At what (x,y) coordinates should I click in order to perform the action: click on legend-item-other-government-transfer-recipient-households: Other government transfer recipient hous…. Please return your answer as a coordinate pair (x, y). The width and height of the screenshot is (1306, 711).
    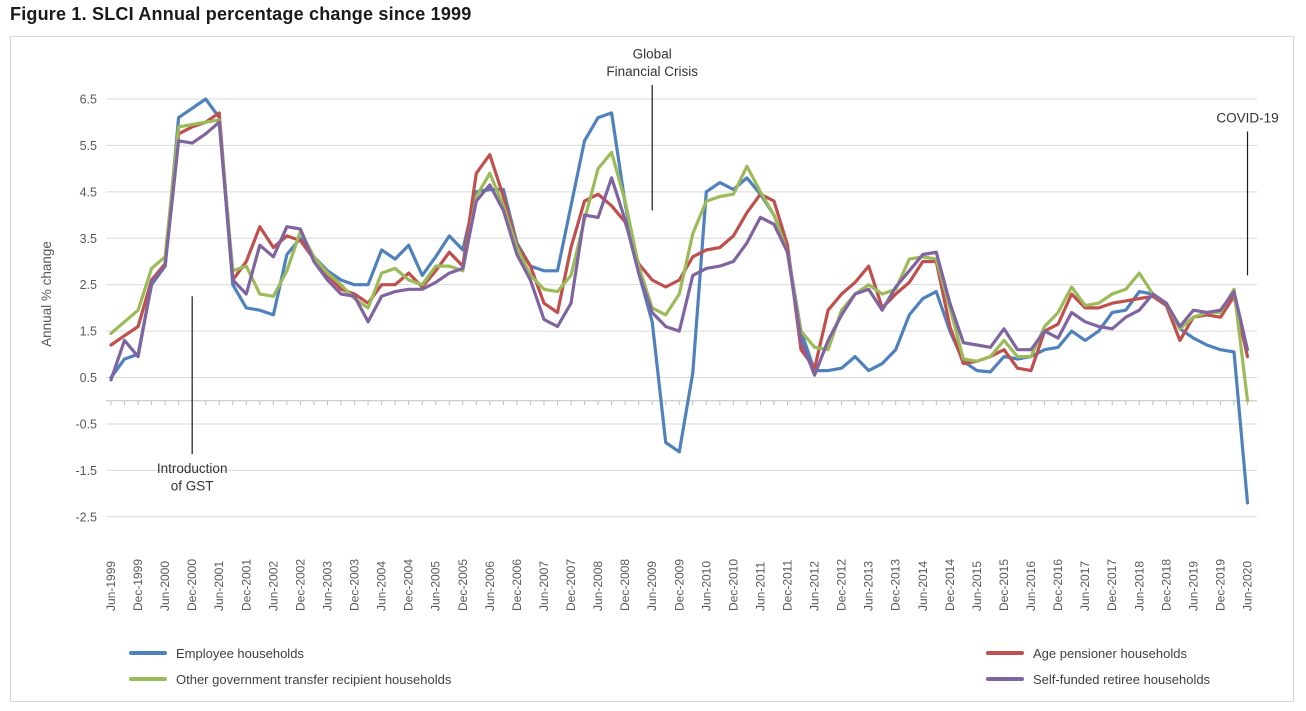
    Looking at the image, I should click on (290, 679).